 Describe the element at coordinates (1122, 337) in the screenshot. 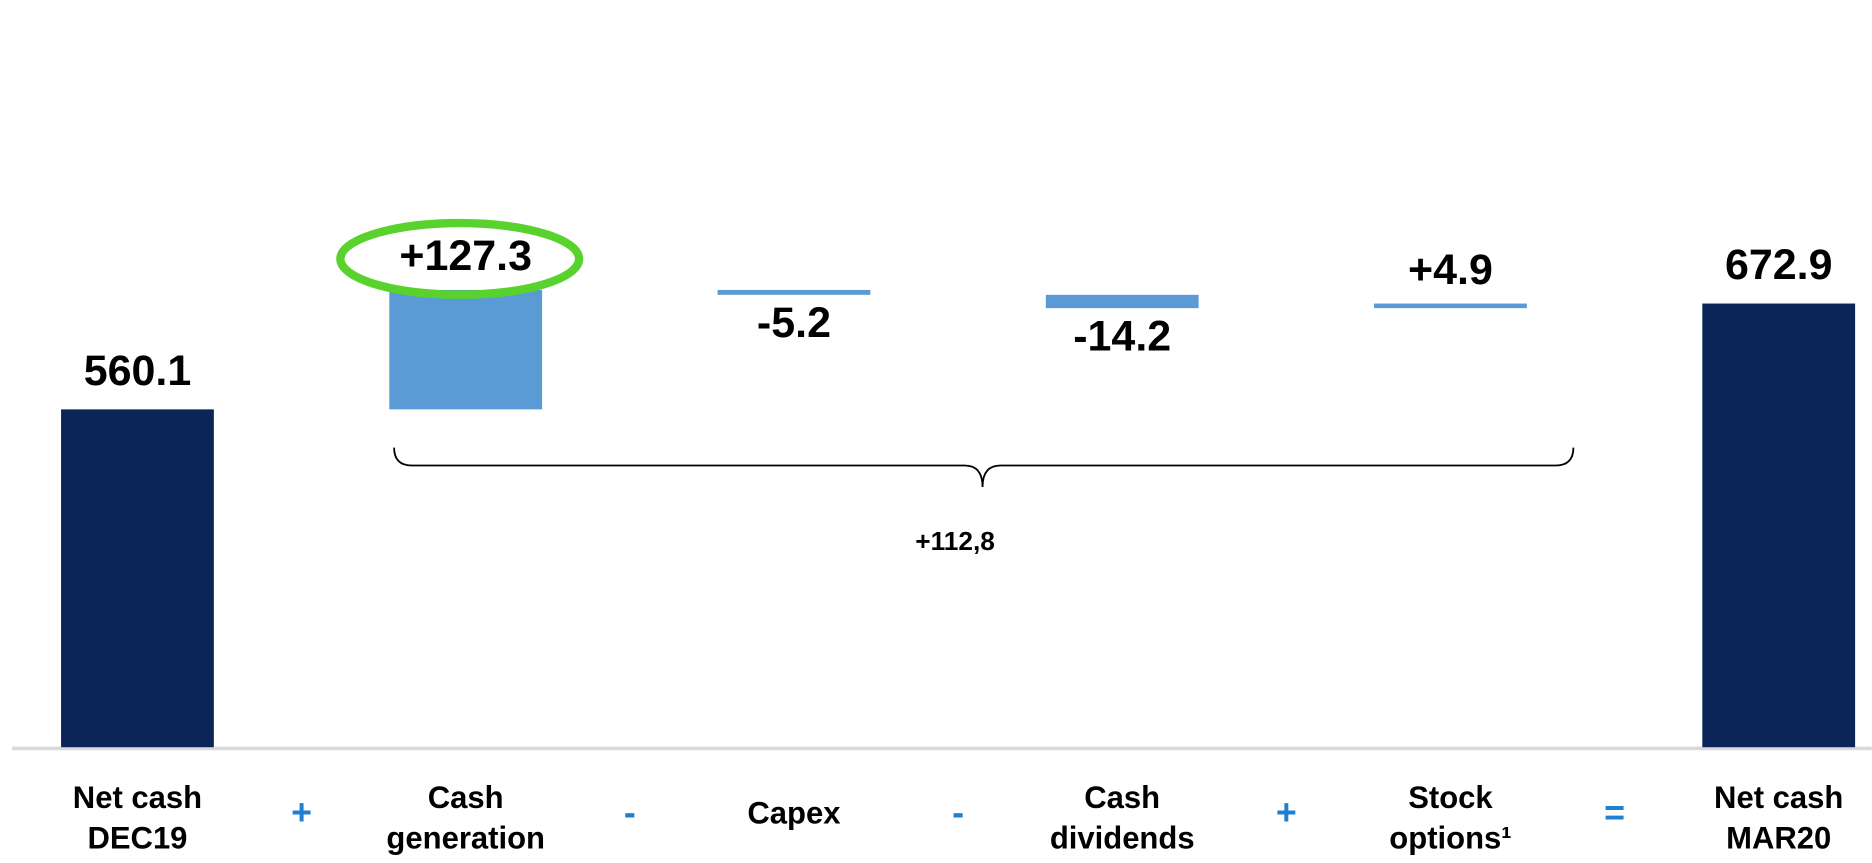

I see `value-label: -14.2` at that location.